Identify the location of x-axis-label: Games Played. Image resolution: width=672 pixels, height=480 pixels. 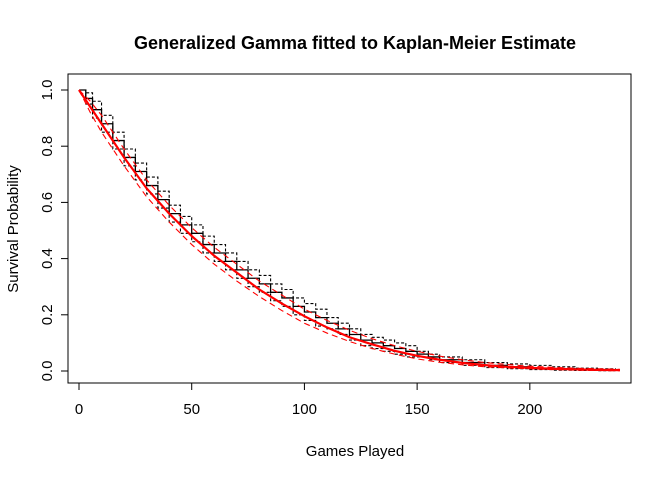
(355, 451).